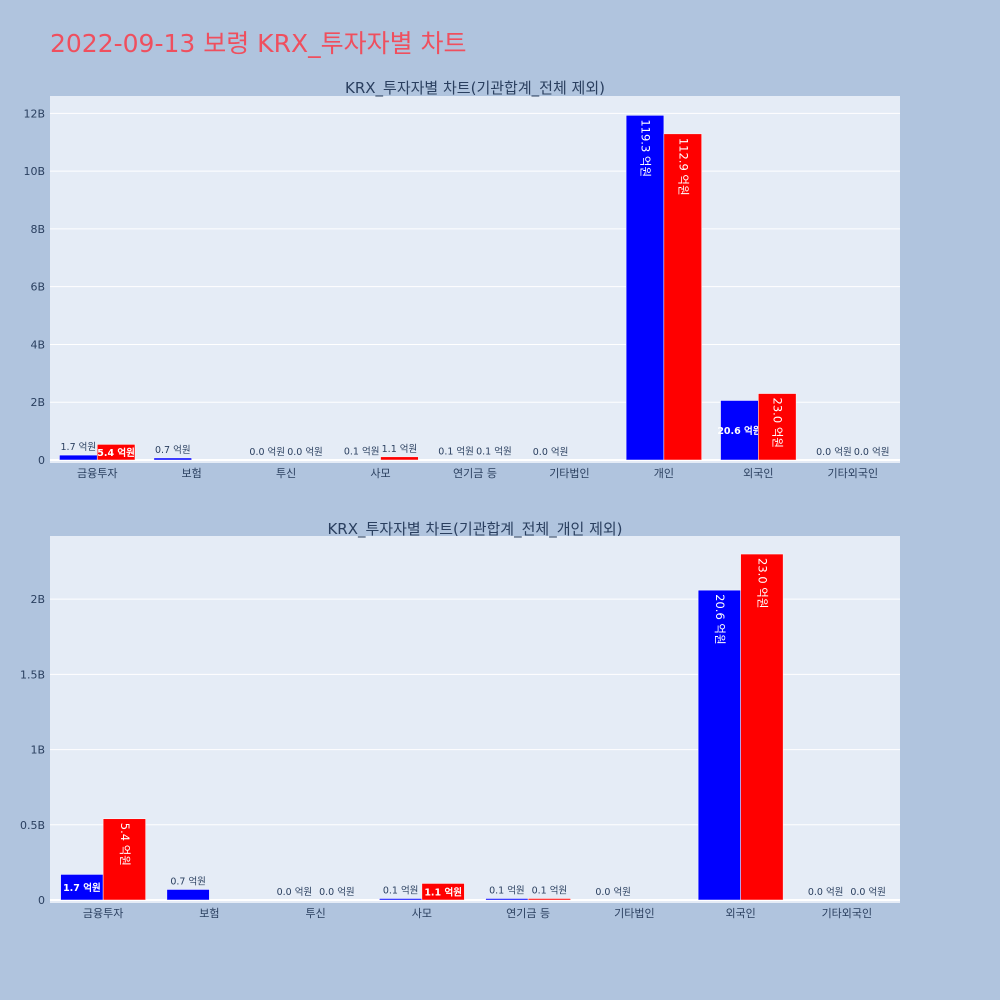  What do you see at coordinates (37, 750) in the screenshot?
I see `y-tick-label: 1B` at bounding box center [37, 750].